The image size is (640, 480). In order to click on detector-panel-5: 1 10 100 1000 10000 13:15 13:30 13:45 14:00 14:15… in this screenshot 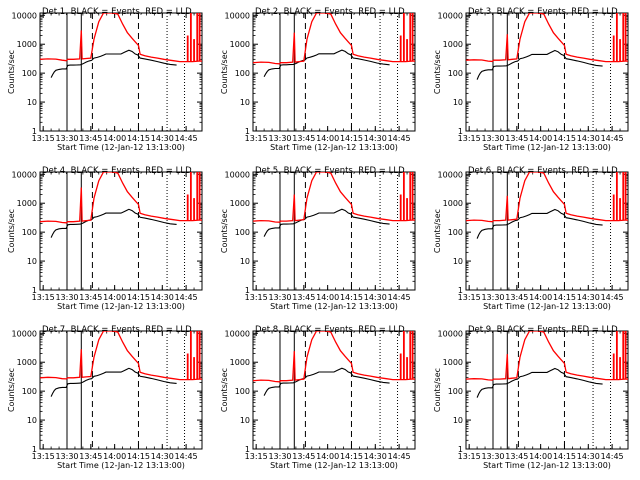, I will do `click(318, 238)`.